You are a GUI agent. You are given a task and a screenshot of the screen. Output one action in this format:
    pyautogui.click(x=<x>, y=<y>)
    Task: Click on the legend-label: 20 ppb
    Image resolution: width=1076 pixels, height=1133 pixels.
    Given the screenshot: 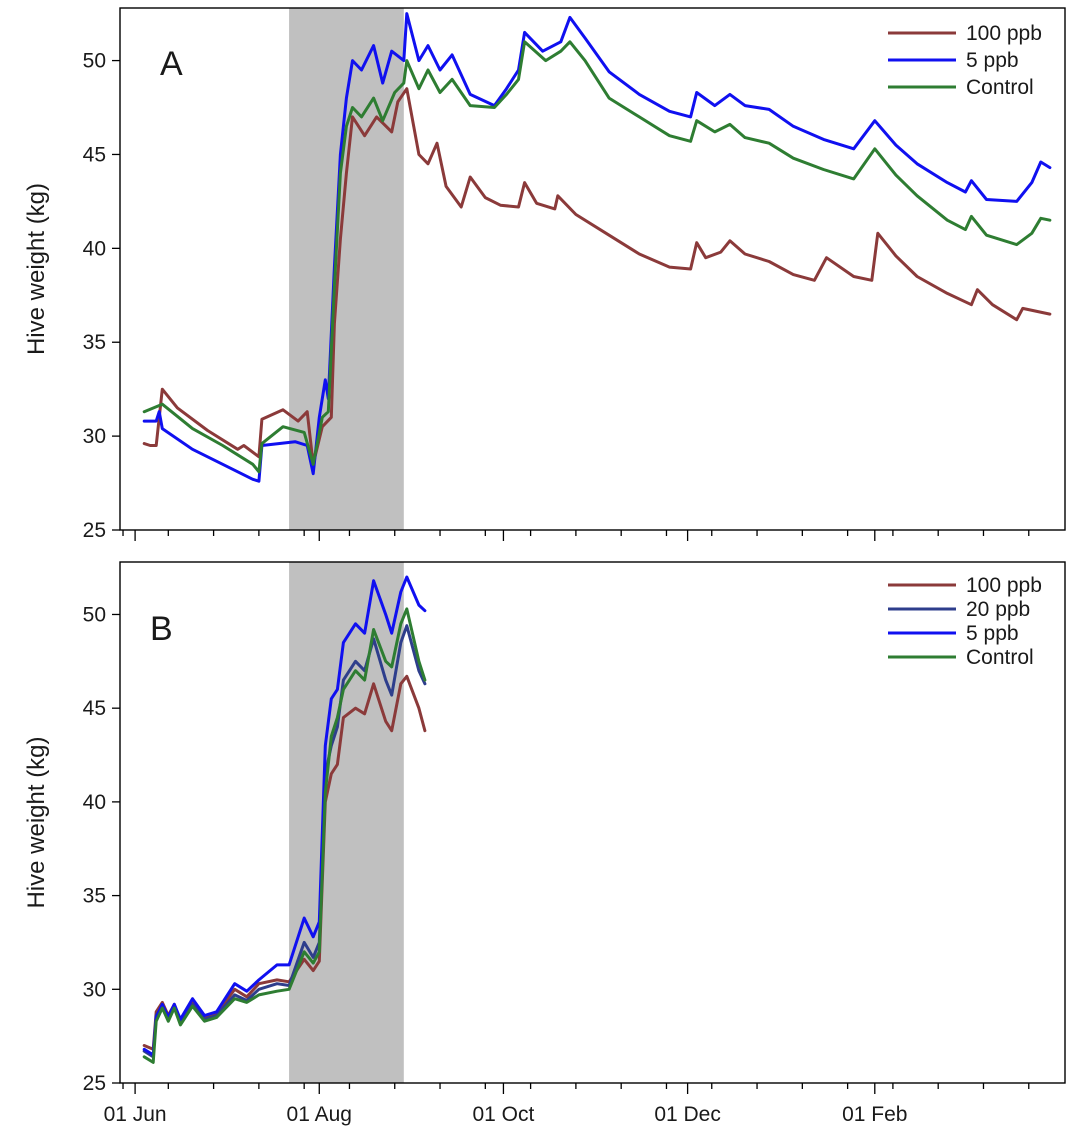 What is the action you would take?
    pyautogui.click(x=998, y=609)
    